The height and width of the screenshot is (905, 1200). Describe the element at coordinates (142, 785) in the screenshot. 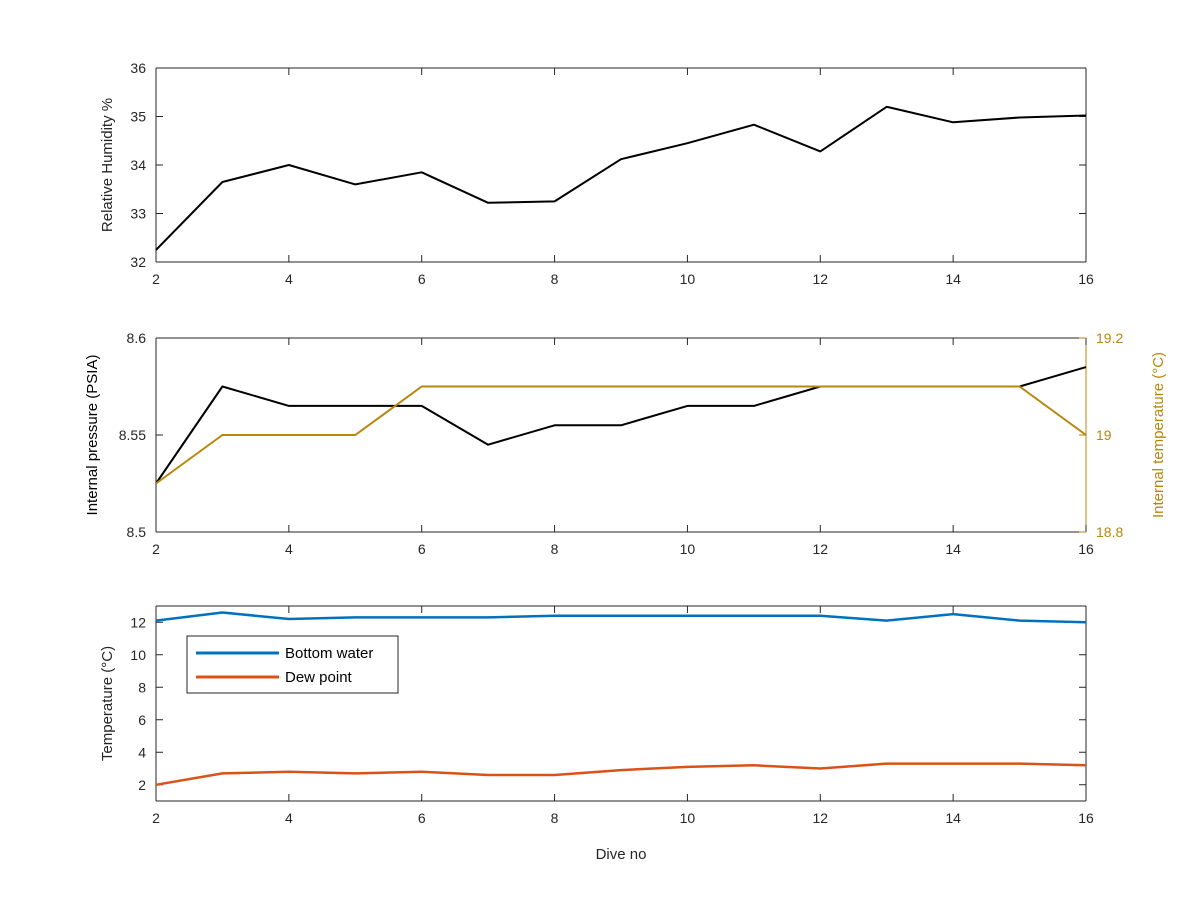

I see `y-tick-label: 2` at that location.